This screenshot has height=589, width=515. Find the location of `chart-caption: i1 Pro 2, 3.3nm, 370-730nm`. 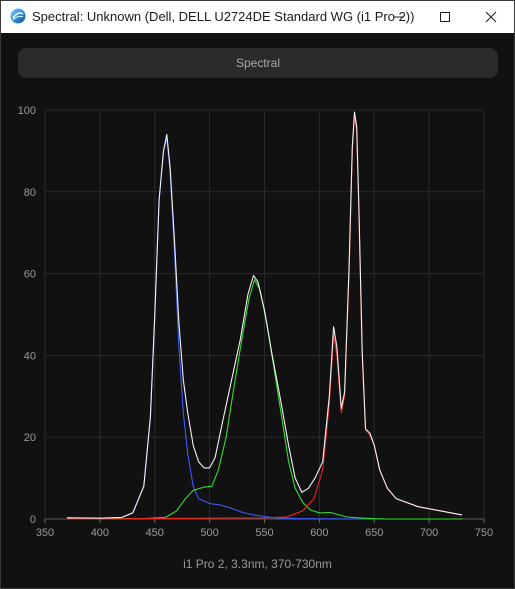

chart-caption: i1 Pro 2, 3.3nm, 370-730nm is located at coordinates (257, 564).